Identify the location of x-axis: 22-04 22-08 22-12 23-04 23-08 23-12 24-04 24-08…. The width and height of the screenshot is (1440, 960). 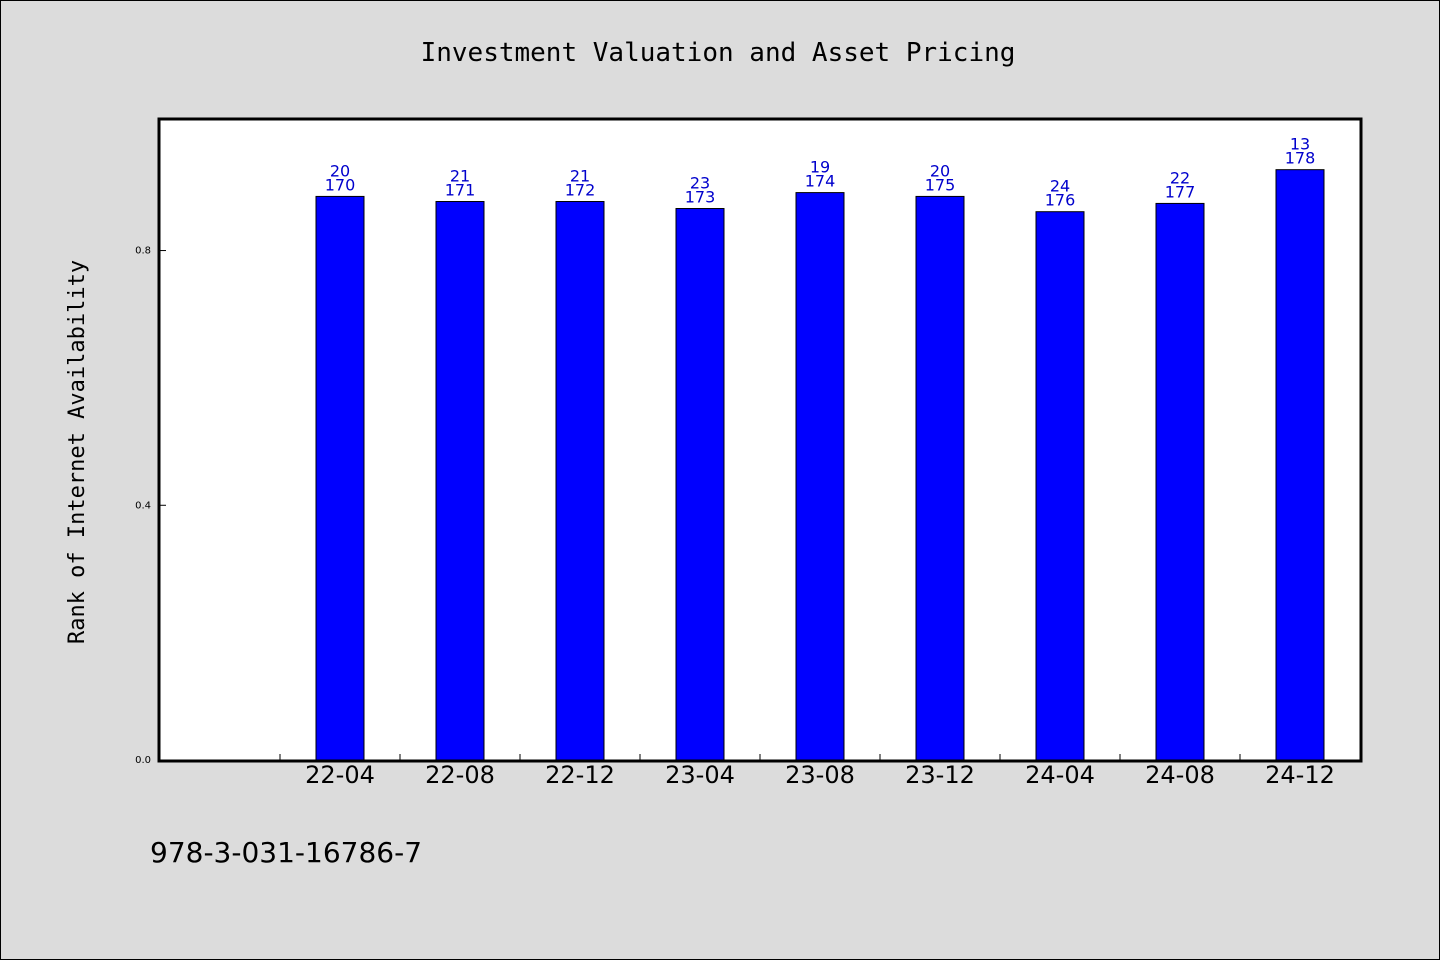
(807, 771).